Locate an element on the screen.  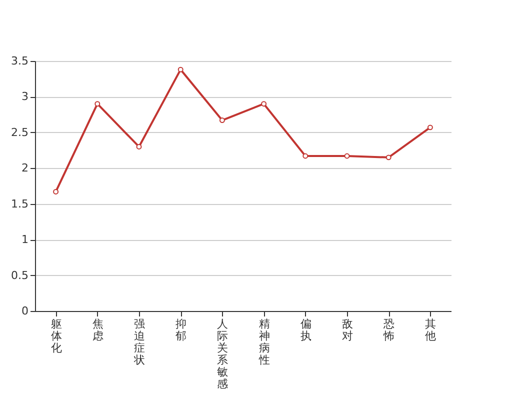
x-tick-label: 偏执 is located at coordinates (306, 330).